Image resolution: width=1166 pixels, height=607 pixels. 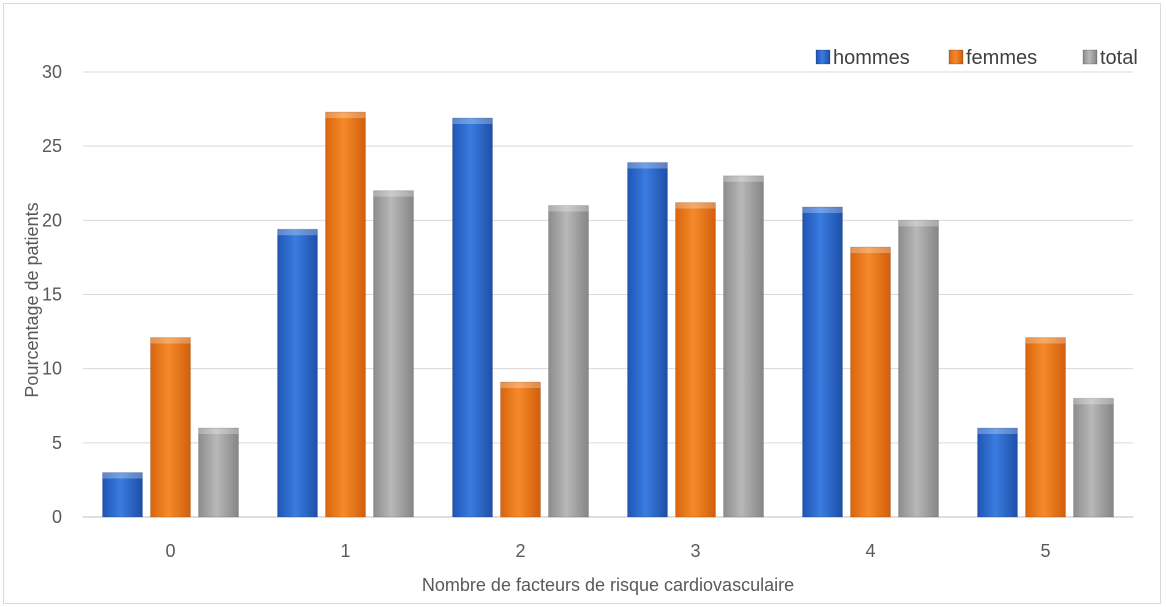 I want to click on y-tick-label: 15, so click(x=52, y=295).